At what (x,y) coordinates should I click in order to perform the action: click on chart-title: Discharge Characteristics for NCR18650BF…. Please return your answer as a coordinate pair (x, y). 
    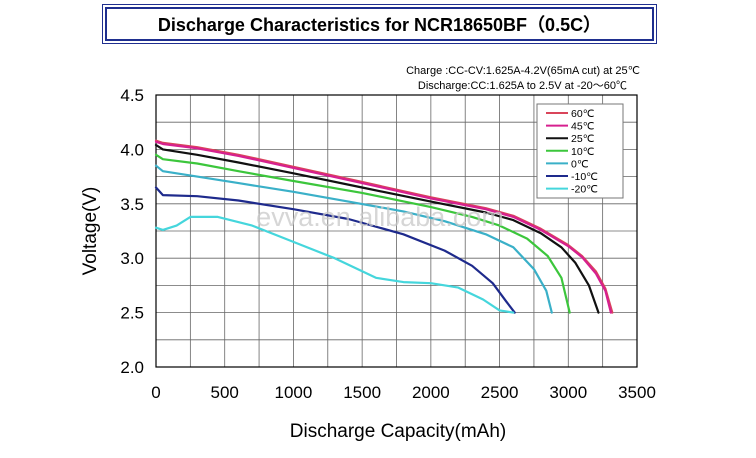
    Looking at the image, I should click on (379, 25).